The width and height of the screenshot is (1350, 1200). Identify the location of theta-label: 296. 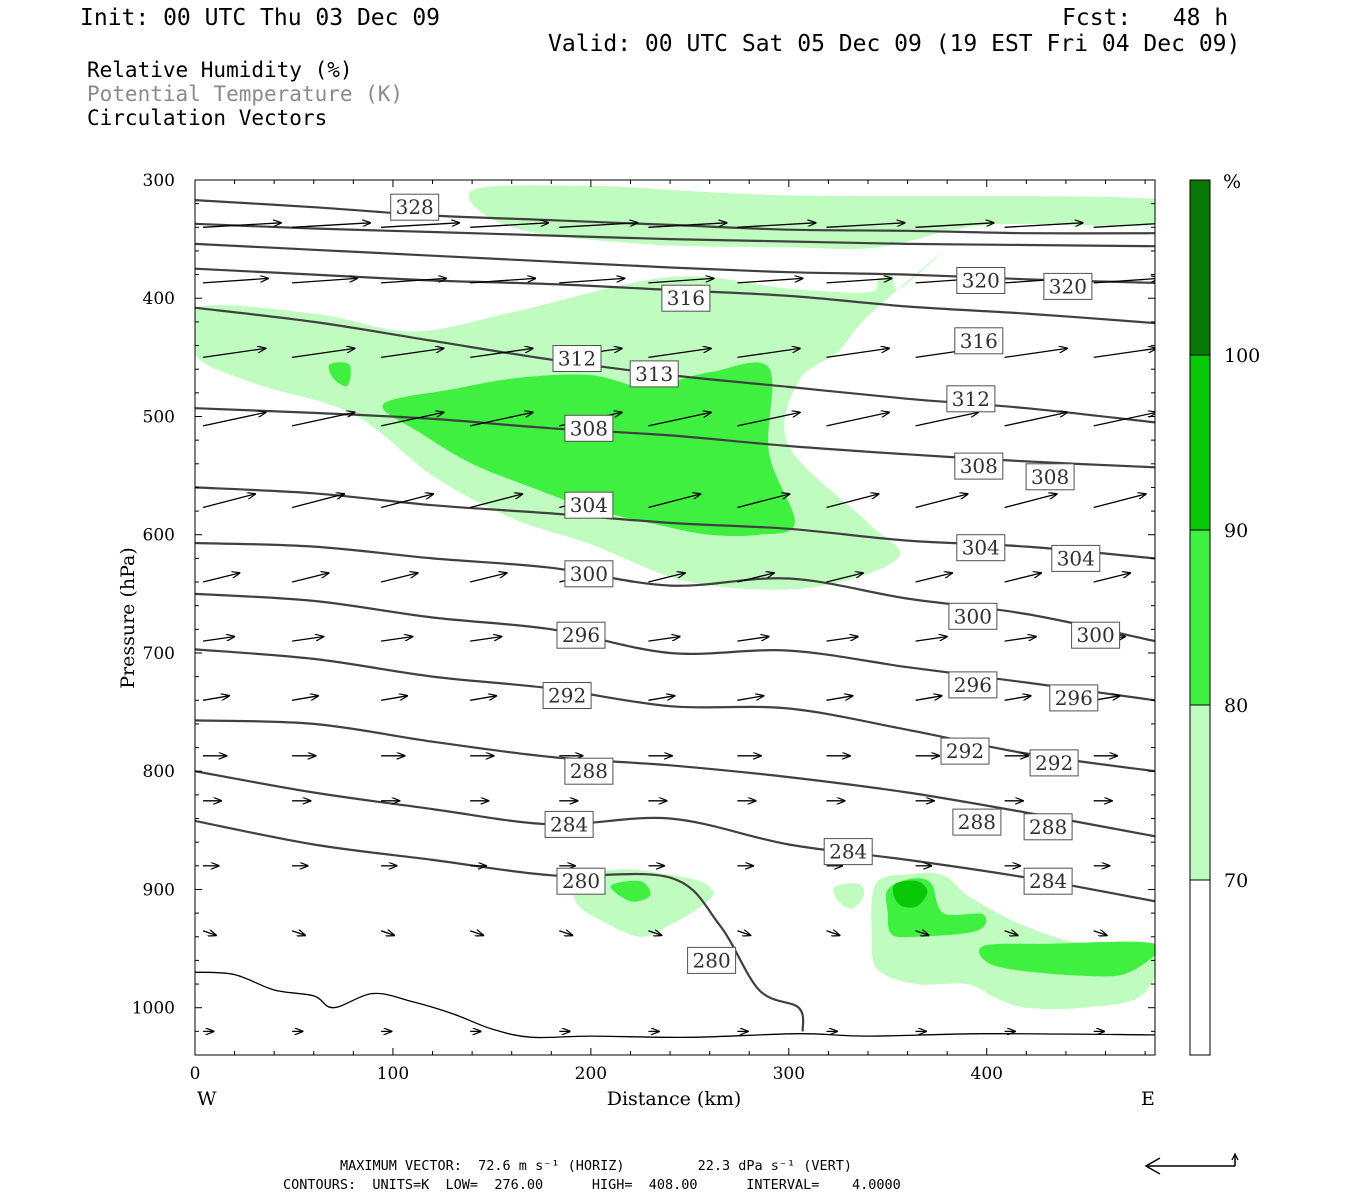
(581, 635).